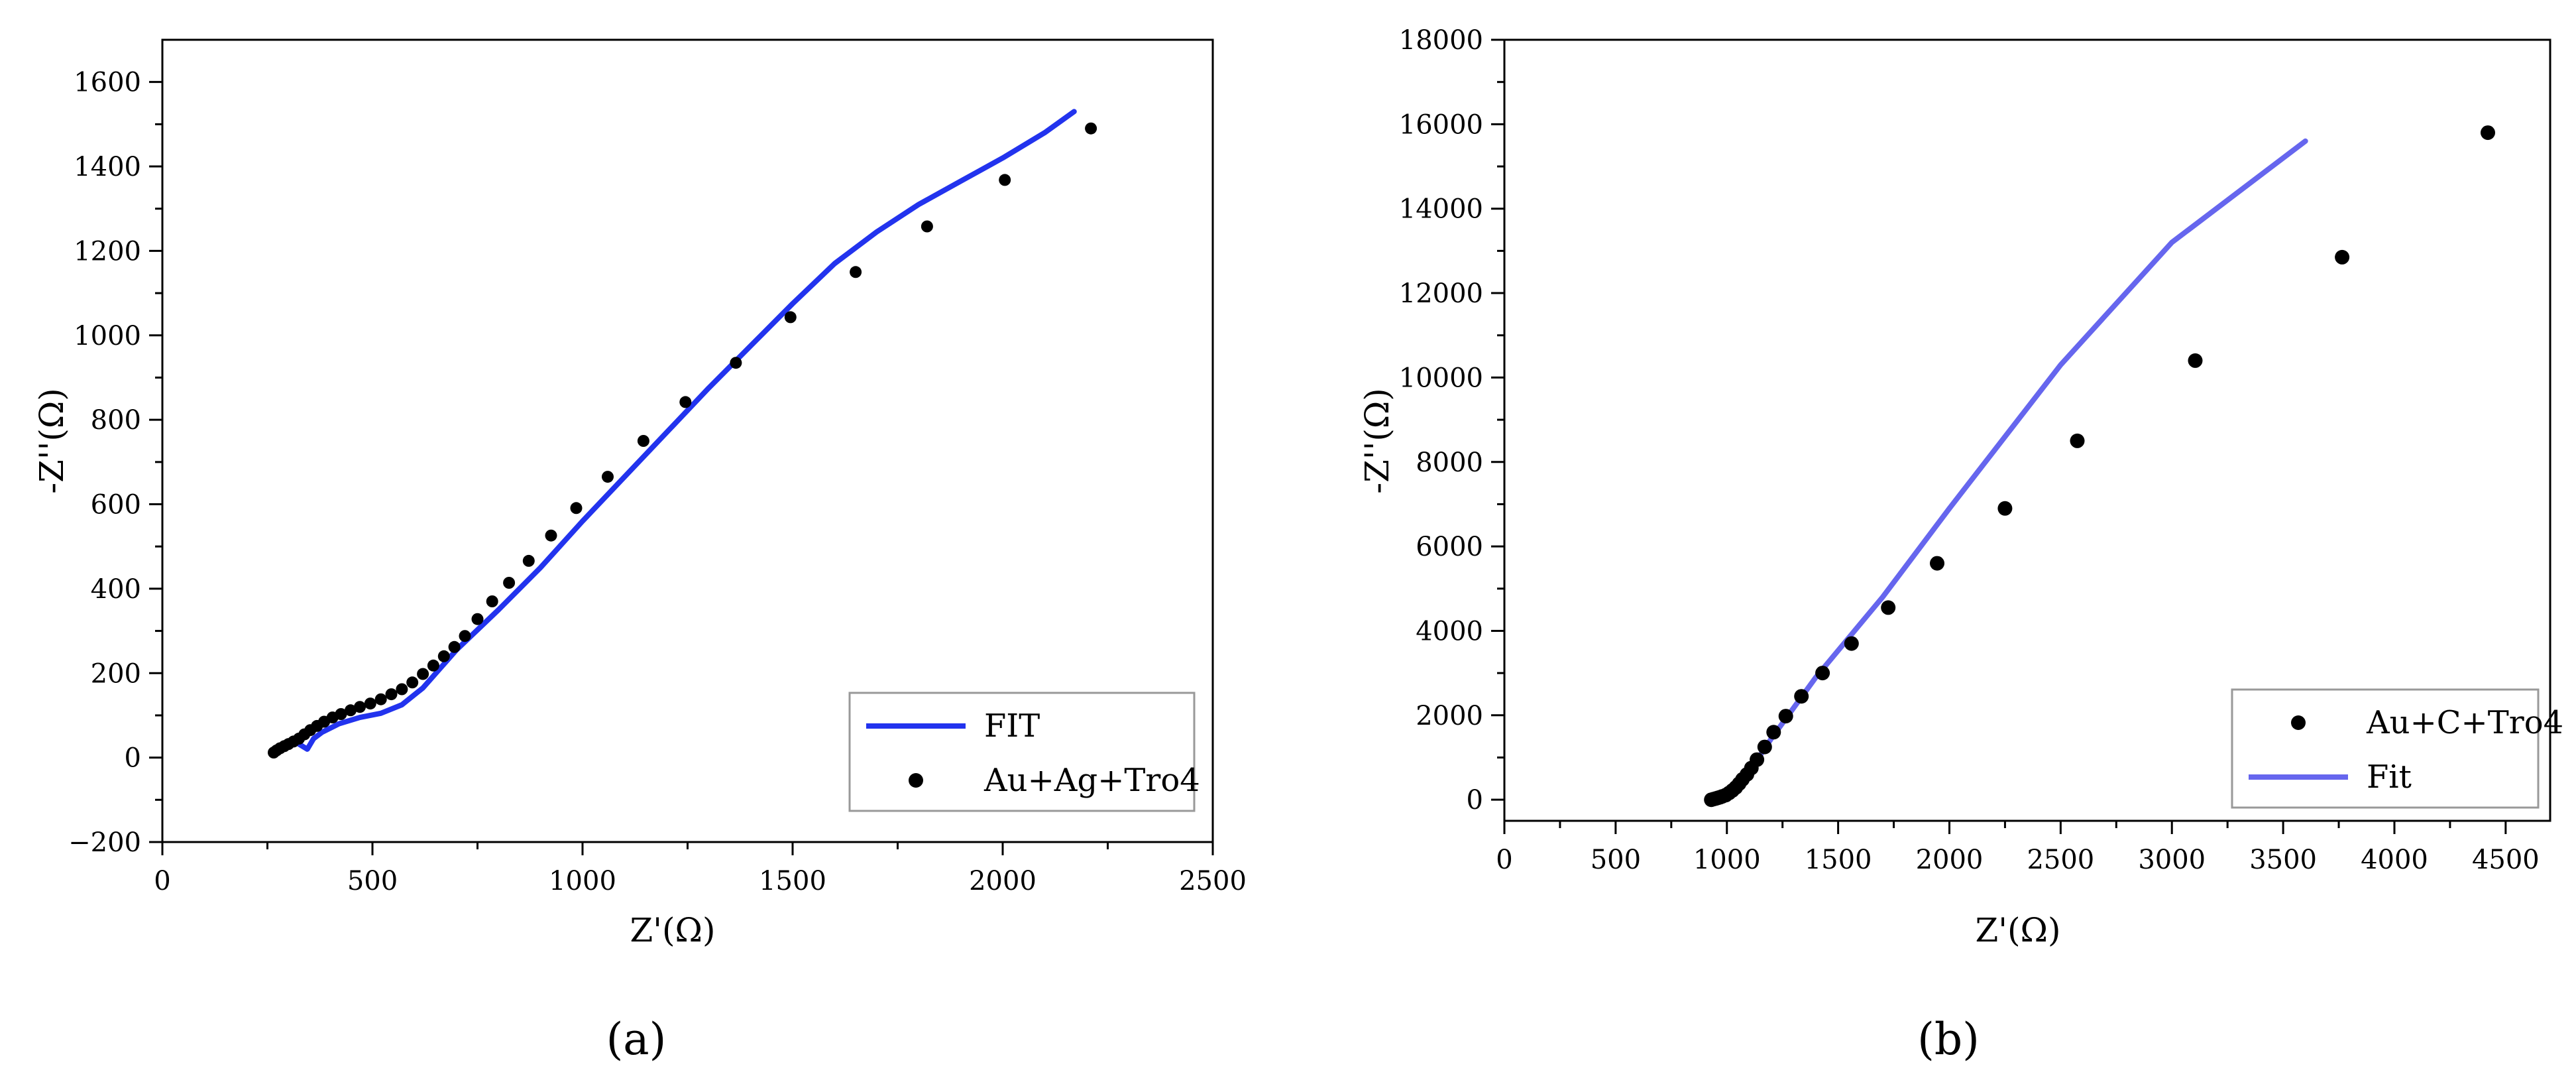  What do you see at coordinates (1441, 209) in the screenshot?
I see `y-tick-label: 14000` at bounding box center [1441, 209].